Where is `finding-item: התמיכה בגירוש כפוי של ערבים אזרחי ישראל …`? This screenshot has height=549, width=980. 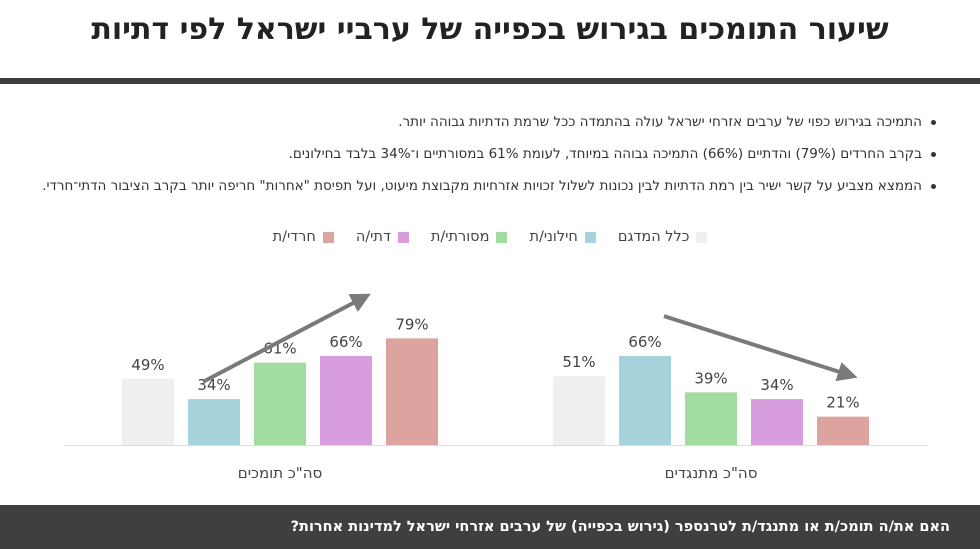 finding-item: התמיכה בגירוש כפוי של ערבים אזרחי ישראל … is located at coordinates (475, 122).